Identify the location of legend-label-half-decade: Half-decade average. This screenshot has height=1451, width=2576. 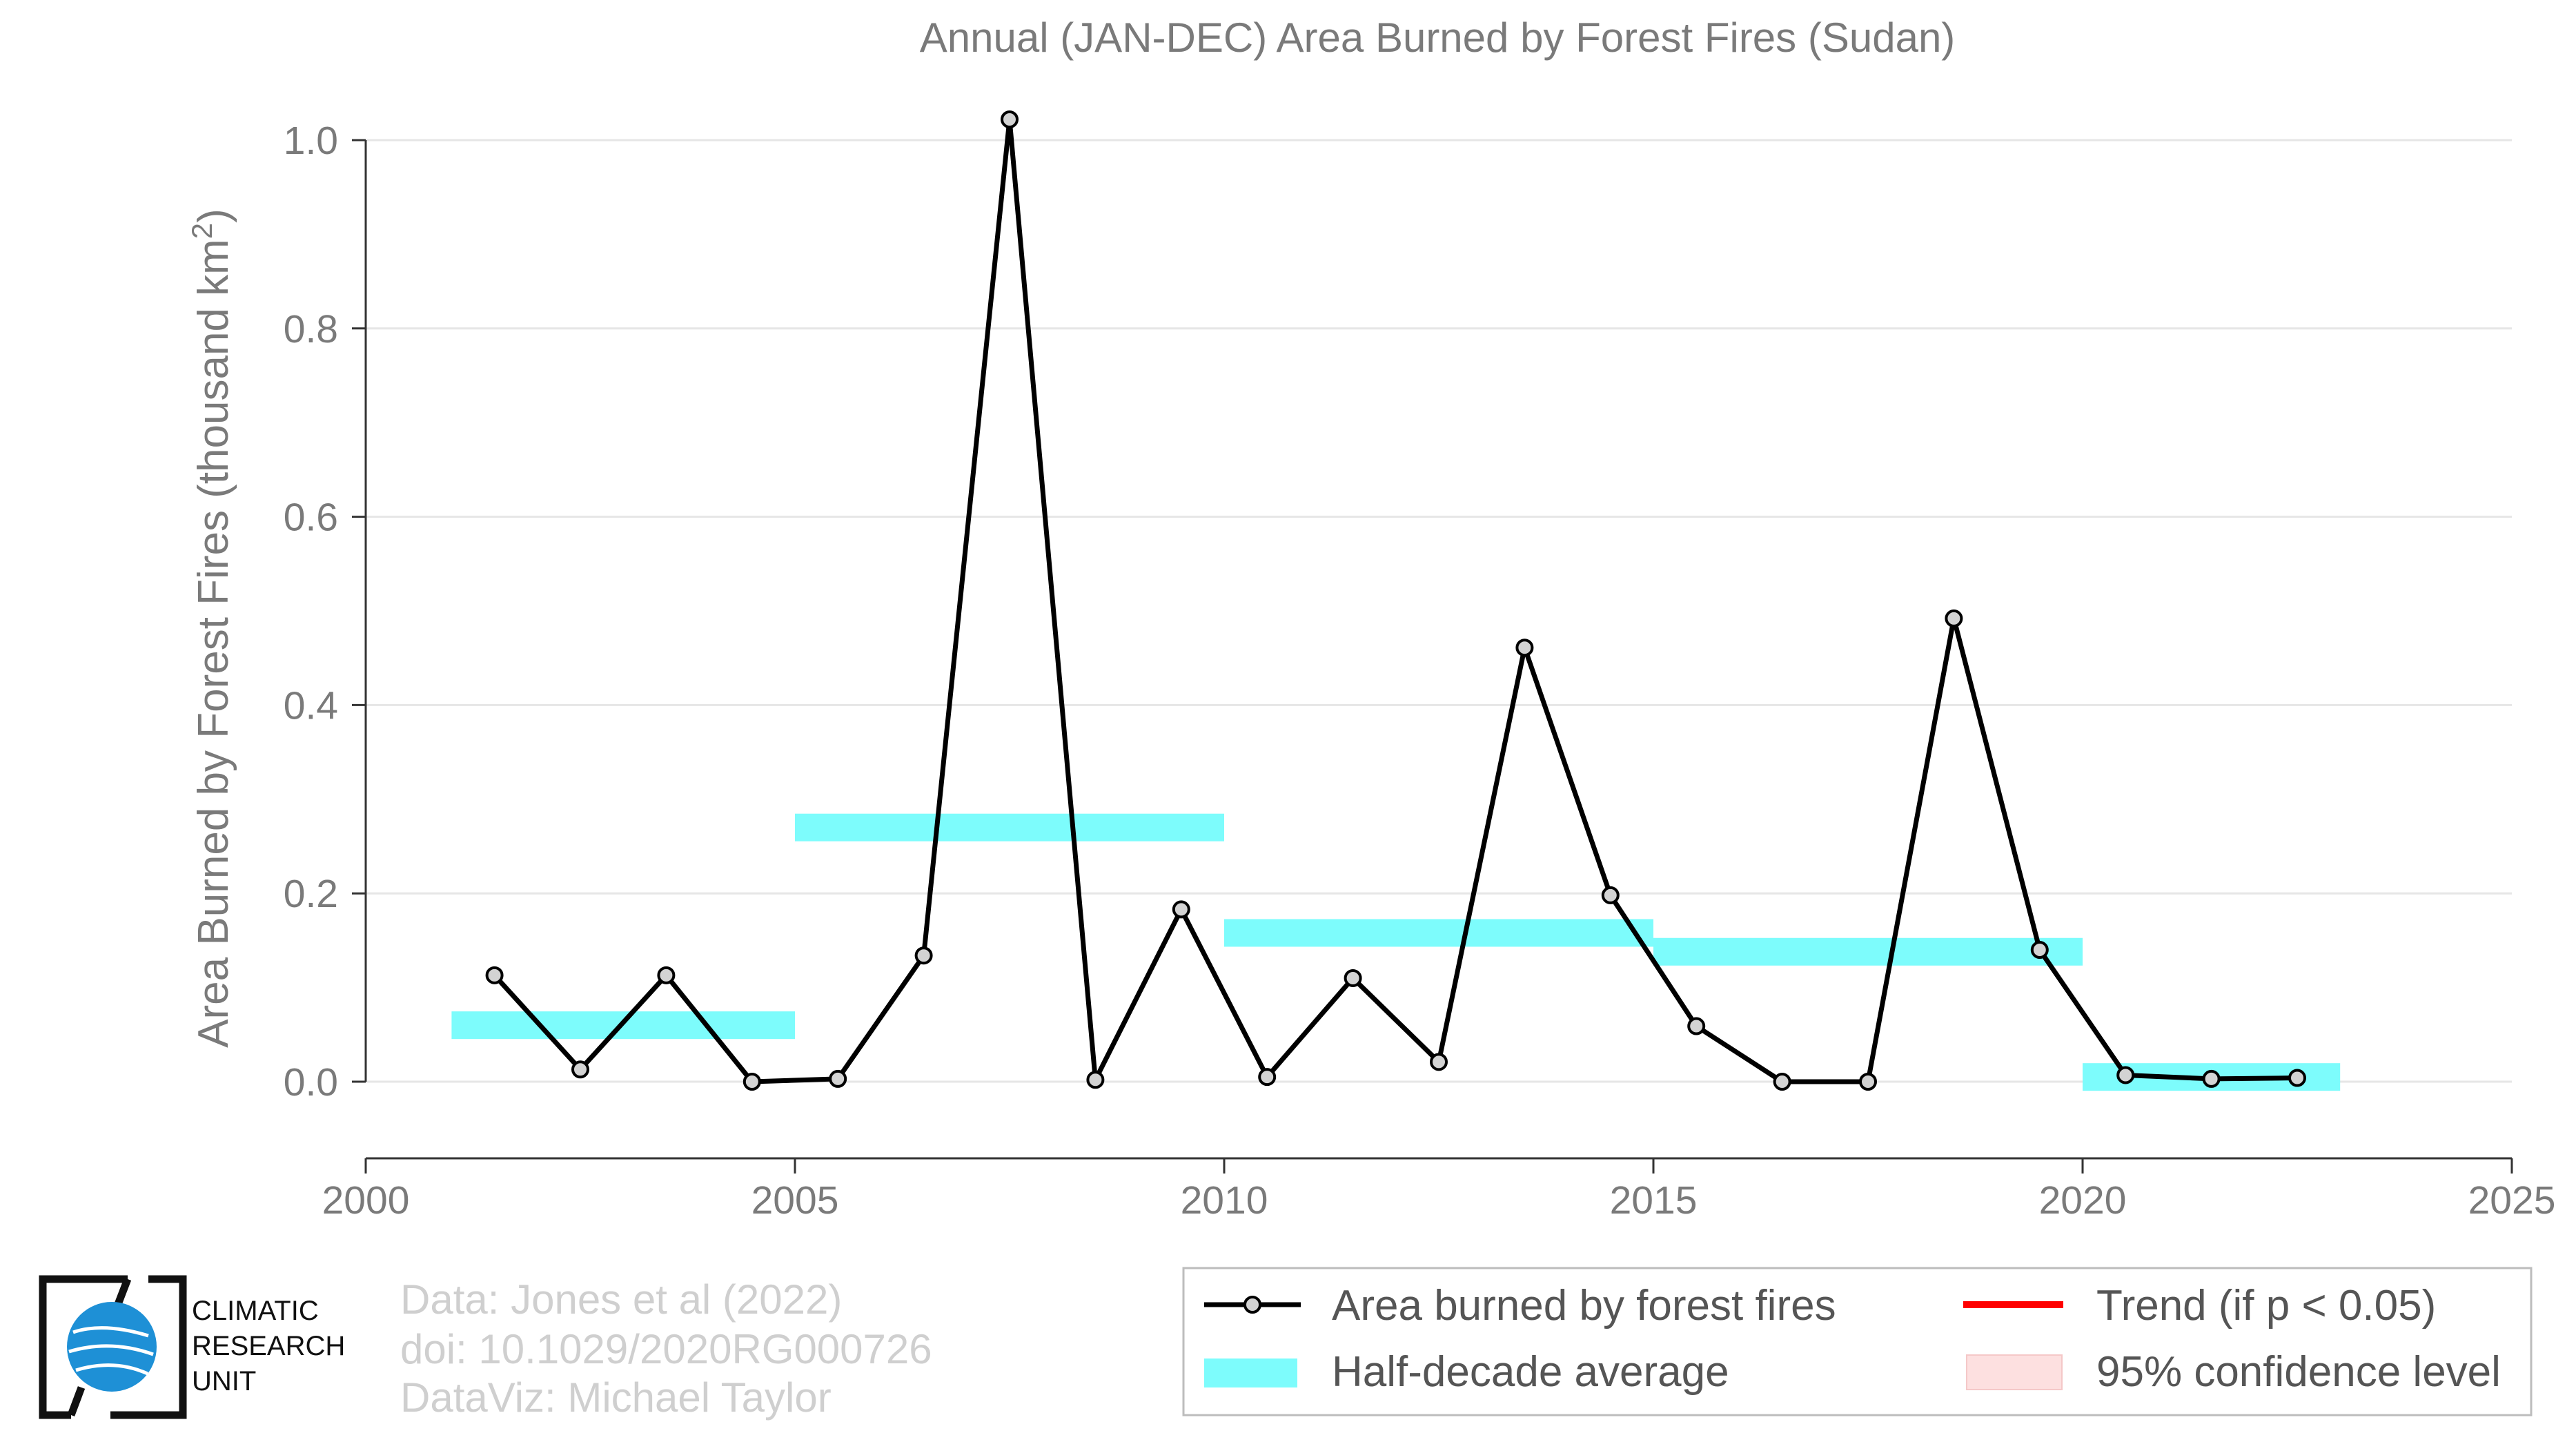
(1530, 1372).